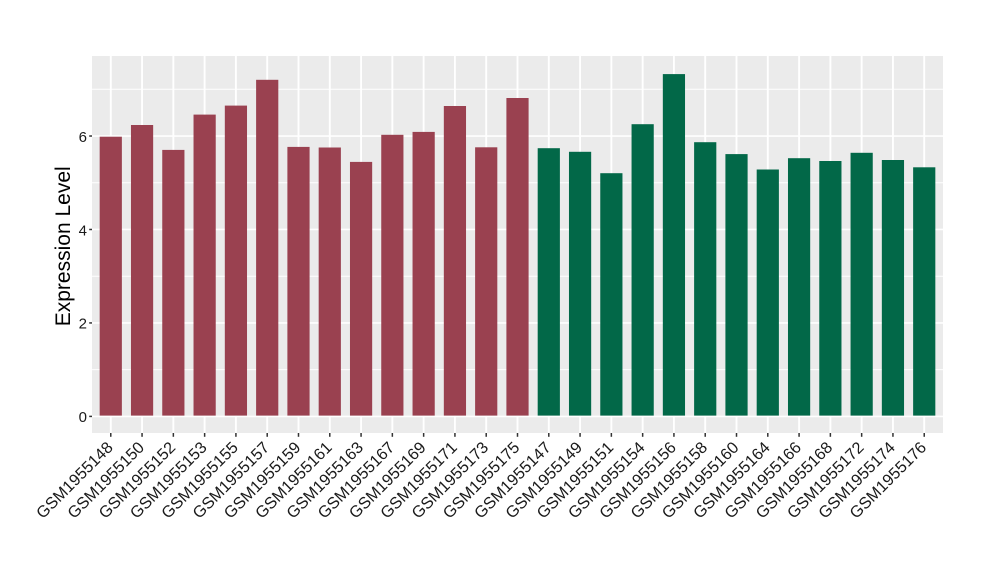 This screenshot has width=1000, height=580. What do you see at coordinates (83, 230) in the screenshot?
I see `svg-text: 4` at bounding box center [83, 230].